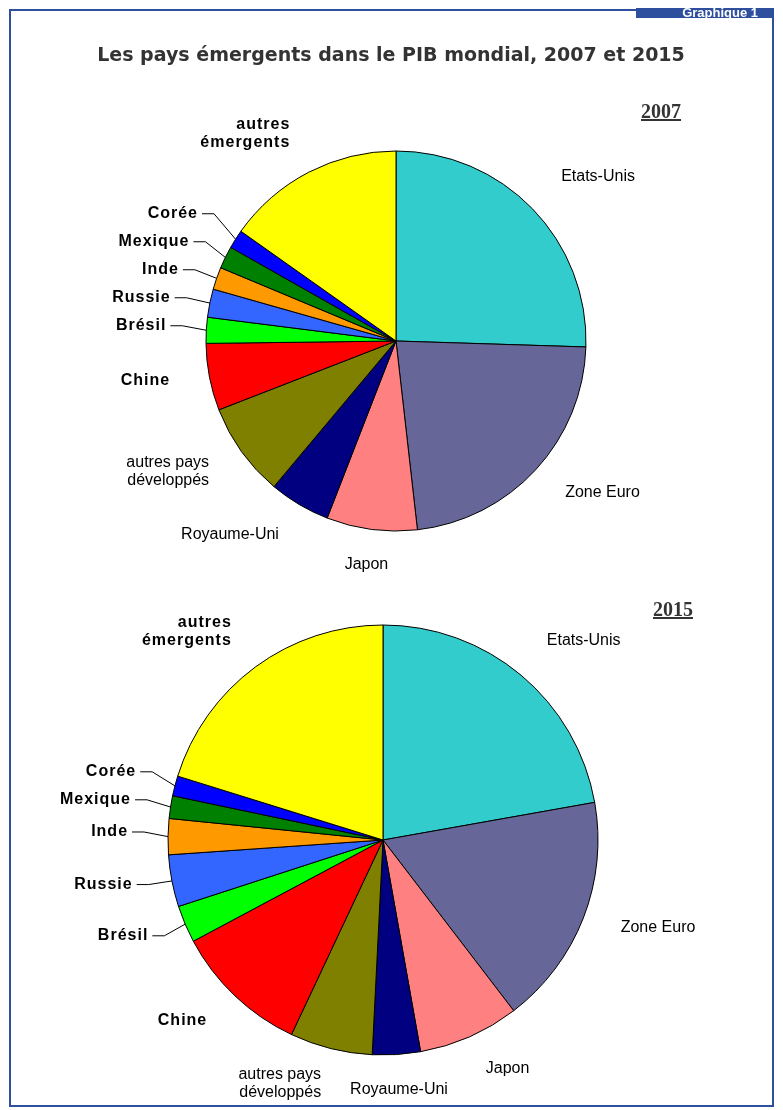 This screenshot has width=783, height=1110. Describe the element at coordinates (391, 54) in the screenshot. I see `text: Les pays émergents dans le PIB mondial, 2007 et 2015` at that location.